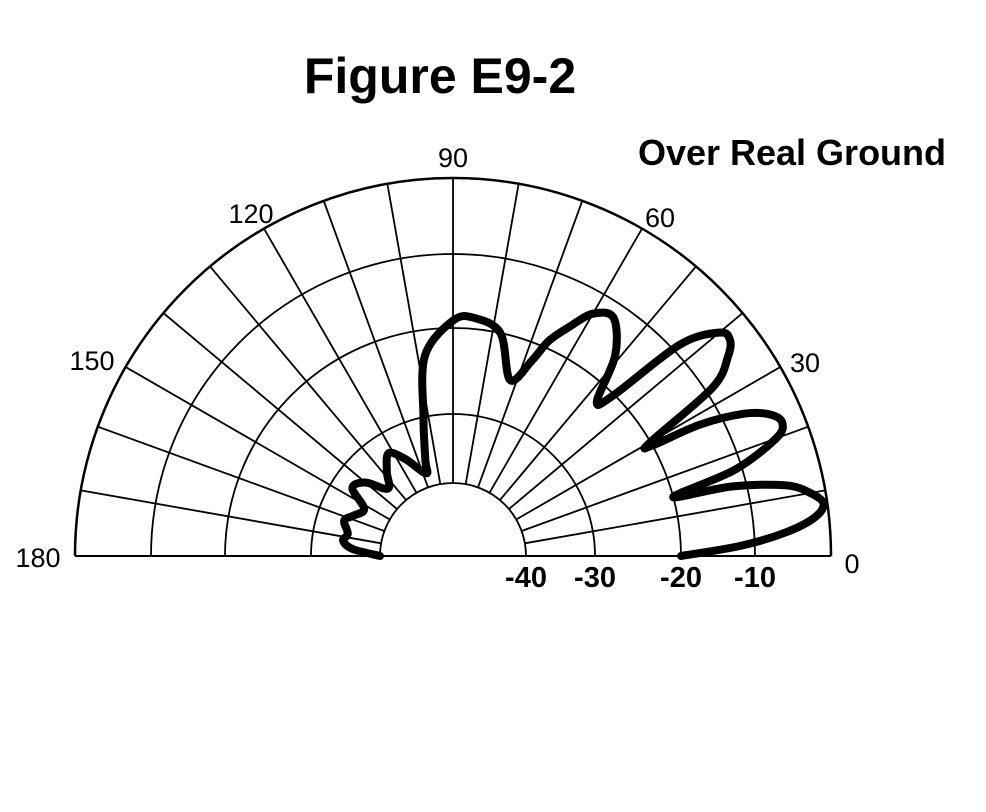 This screenshot has height=812, width=986. What do you see at coordinates (91, 361) in the screenshot?
I see `angle-tick-label: 150` at bounding box center [91, 361].